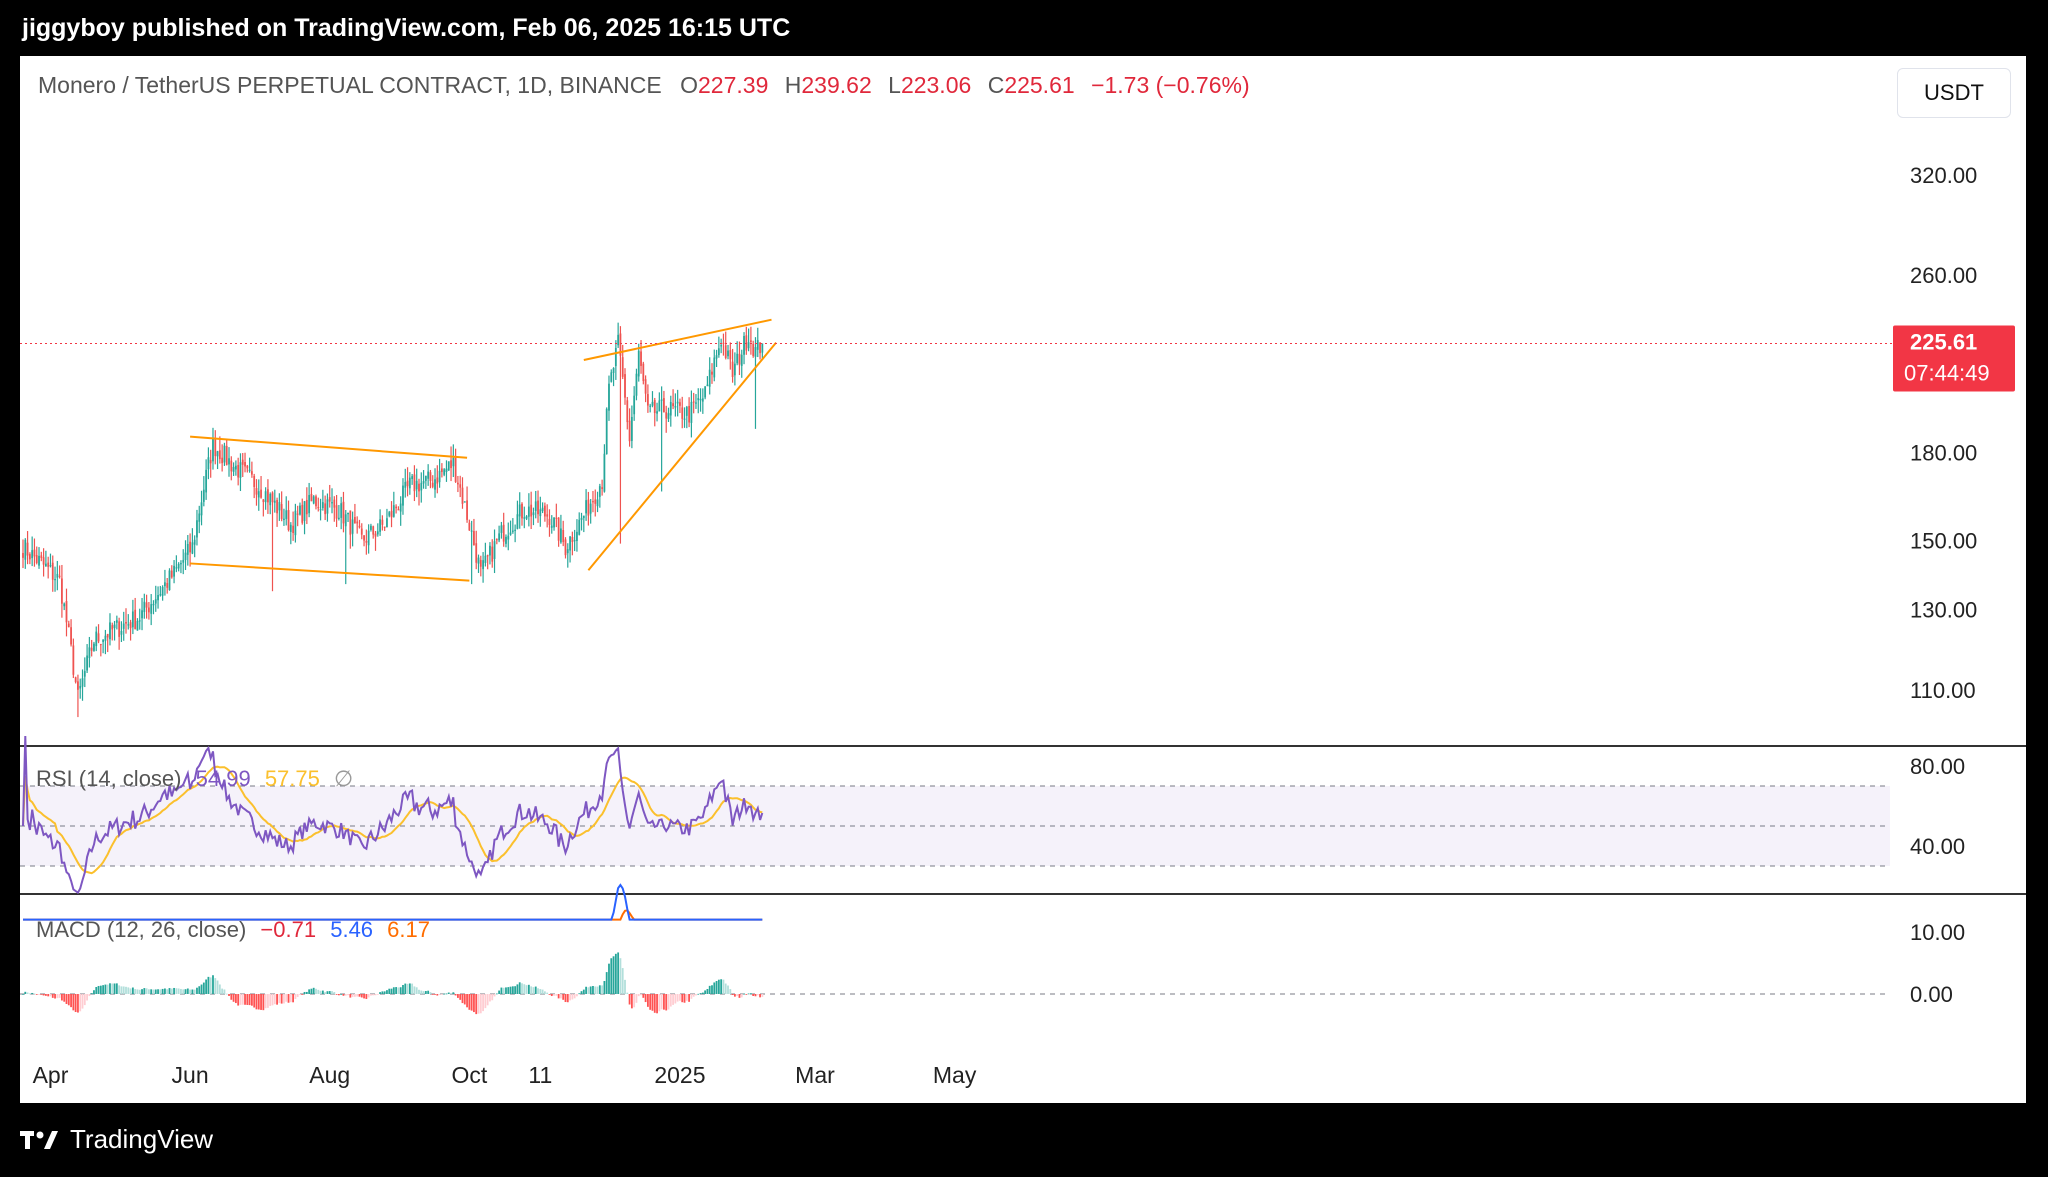 Image resolution: width=2048 pixels, height=1177 pixels. I want to click on high-value: 239.62, so click(836, 85).